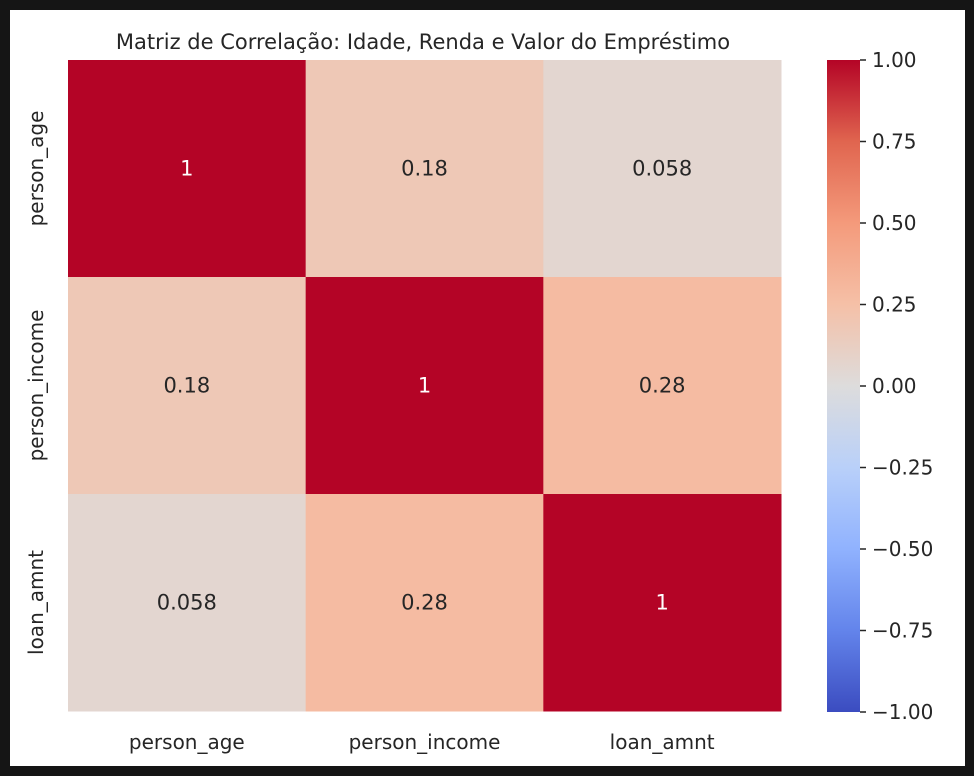 The height and width of the screenshot is (776, 974). I want to click on y-tick-label: loan_amnt, so click(36, 602).